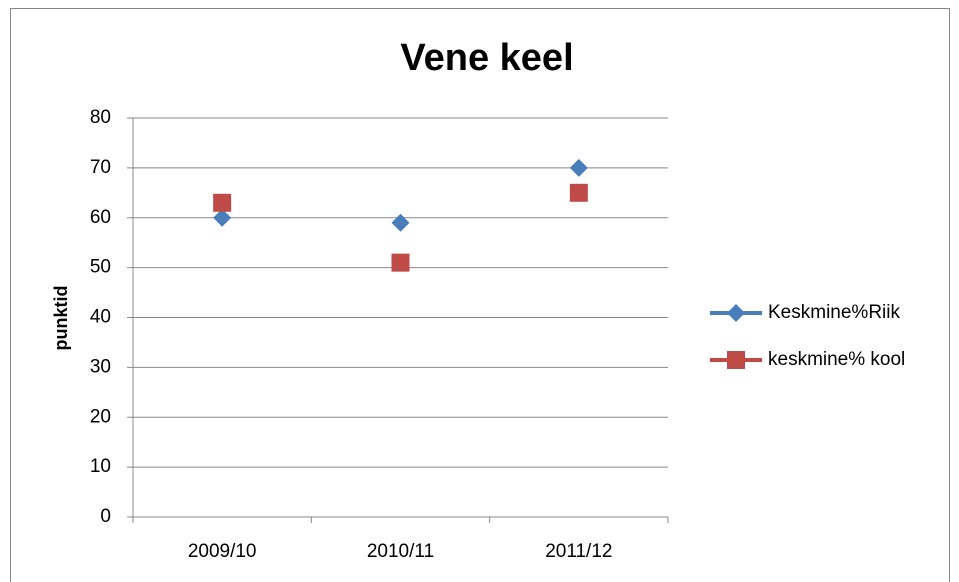 This screenshot has width=959, height=582. Describe the element at coordinates (105, 516) in the screenshot. I see `y-tick-label: 0` at that location.